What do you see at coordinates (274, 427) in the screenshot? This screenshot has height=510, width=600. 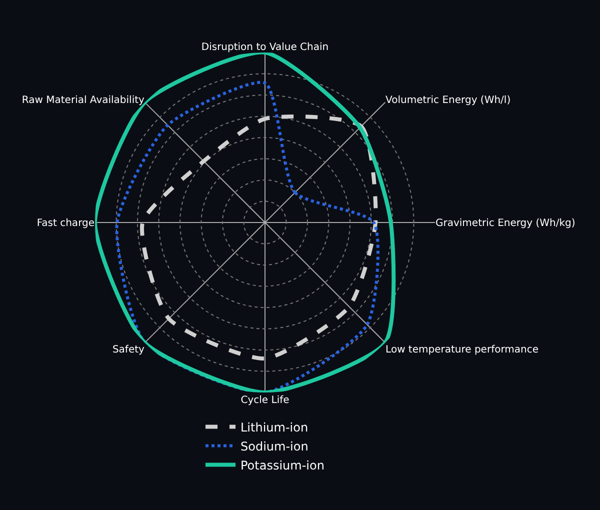 I see `legend-label: Lithium-ion` at bounding box center [274, 427].